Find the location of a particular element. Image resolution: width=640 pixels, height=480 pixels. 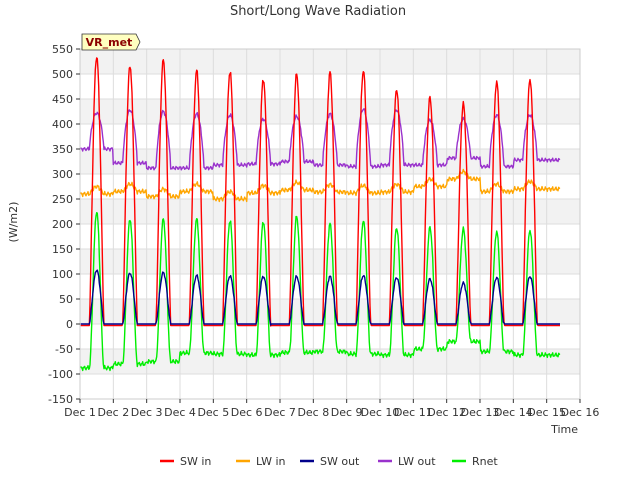

y-tick-label: 0 is located at coordinates (69, 324).